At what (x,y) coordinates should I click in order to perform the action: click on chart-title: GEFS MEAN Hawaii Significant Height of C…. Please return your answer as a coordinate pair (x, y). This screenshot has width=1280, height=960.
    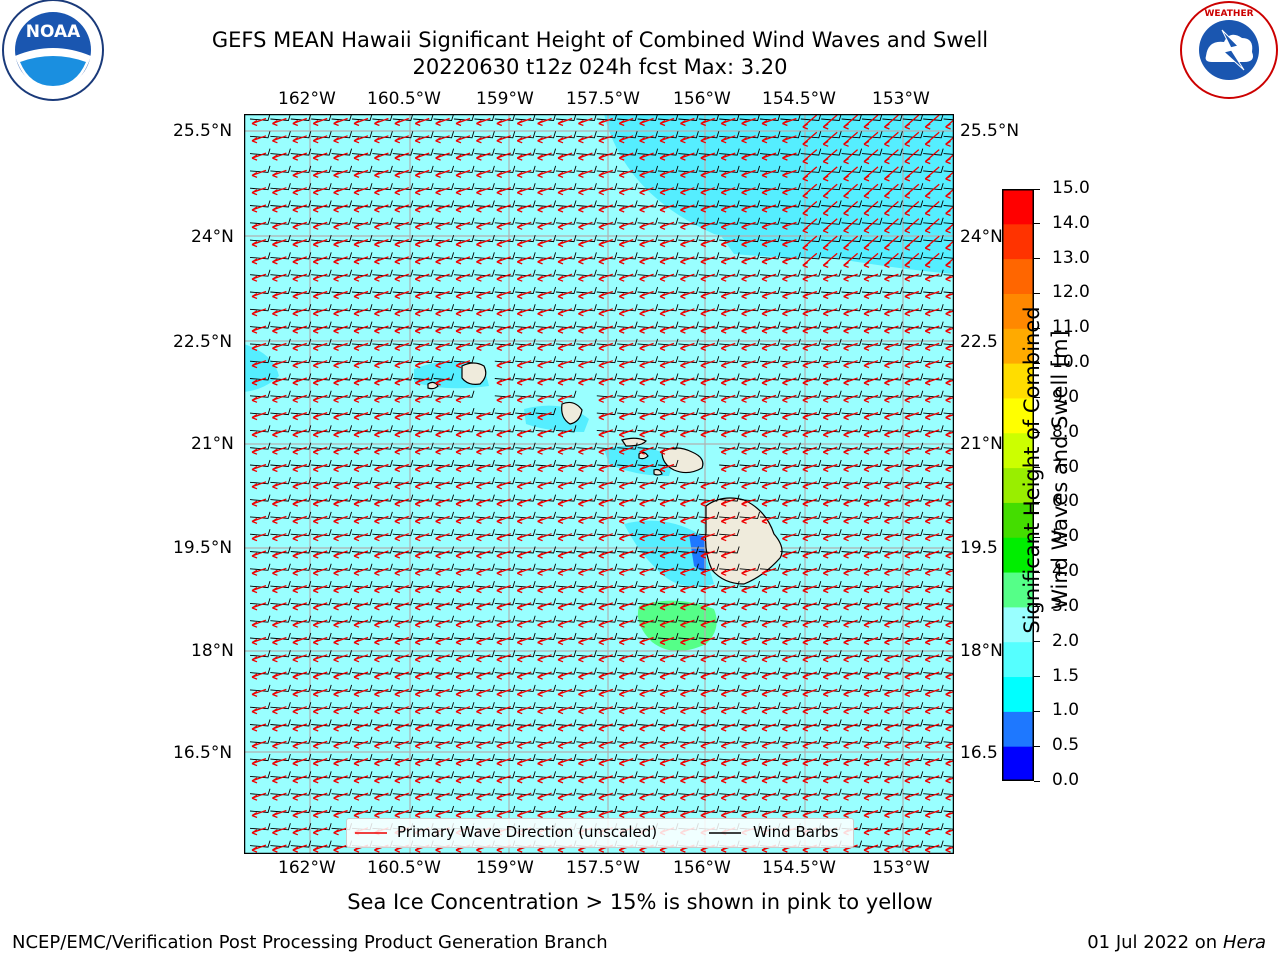
    Looking at the image, I should click on (600, 40).